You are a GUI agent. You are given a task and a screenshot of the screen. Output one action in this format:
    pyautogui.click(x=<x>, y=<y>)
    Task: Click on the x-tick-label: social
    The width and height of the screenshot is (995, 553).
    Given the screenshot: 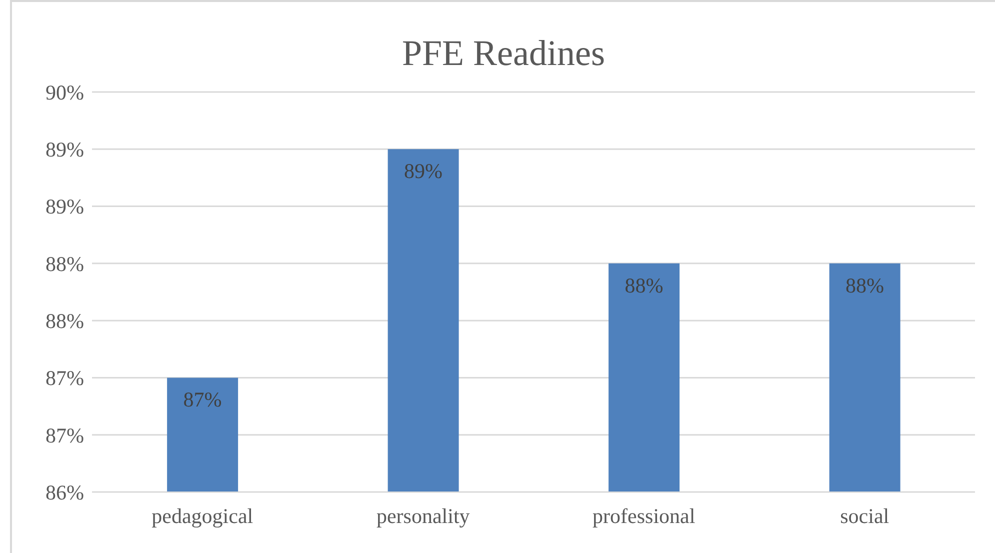 What is the action you would take?
    pyautogui.click(x=865, y=516)
    